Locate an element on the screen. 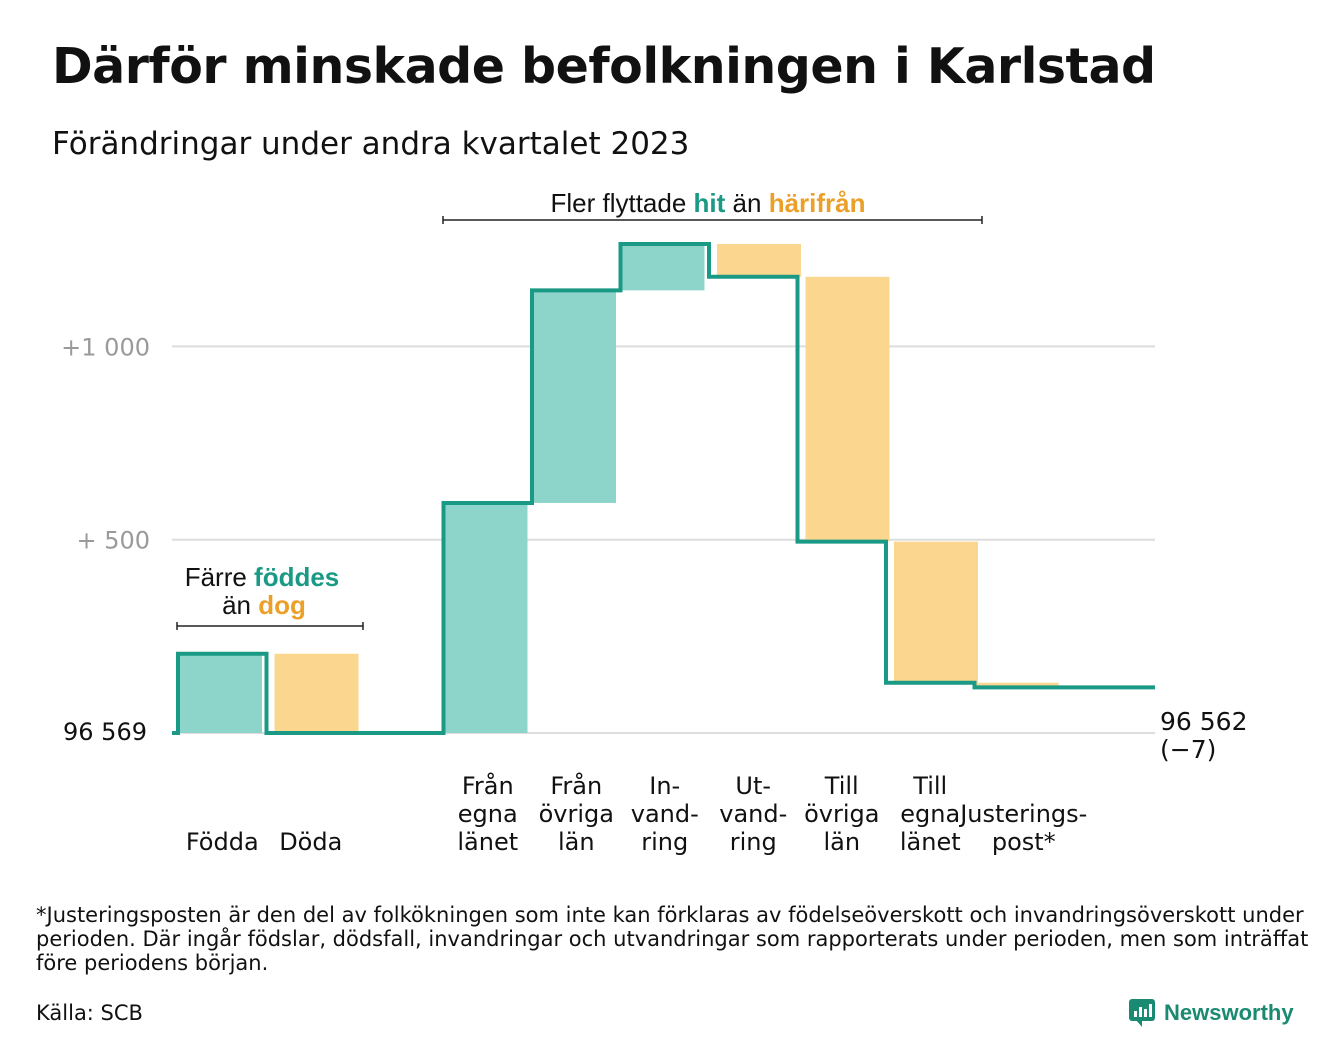 This screenshot has width=1340, height=1060. chart-title: Därför minskade befolkningen i Karlstad is located at coordinates (604, 66).